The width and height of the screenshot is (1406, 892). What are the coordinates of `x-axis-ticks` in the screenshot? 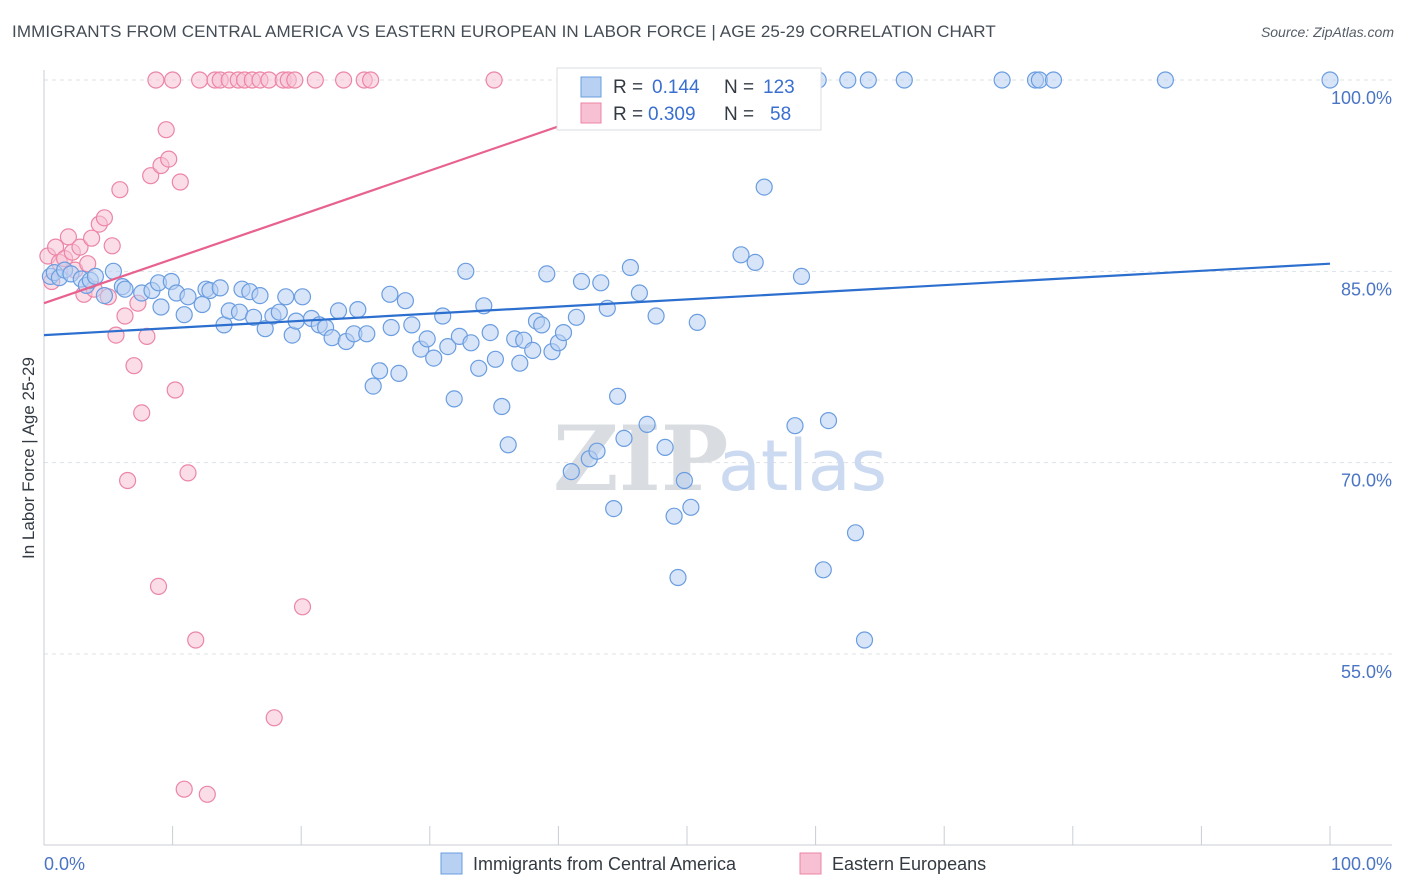 It's located at (751, 835).